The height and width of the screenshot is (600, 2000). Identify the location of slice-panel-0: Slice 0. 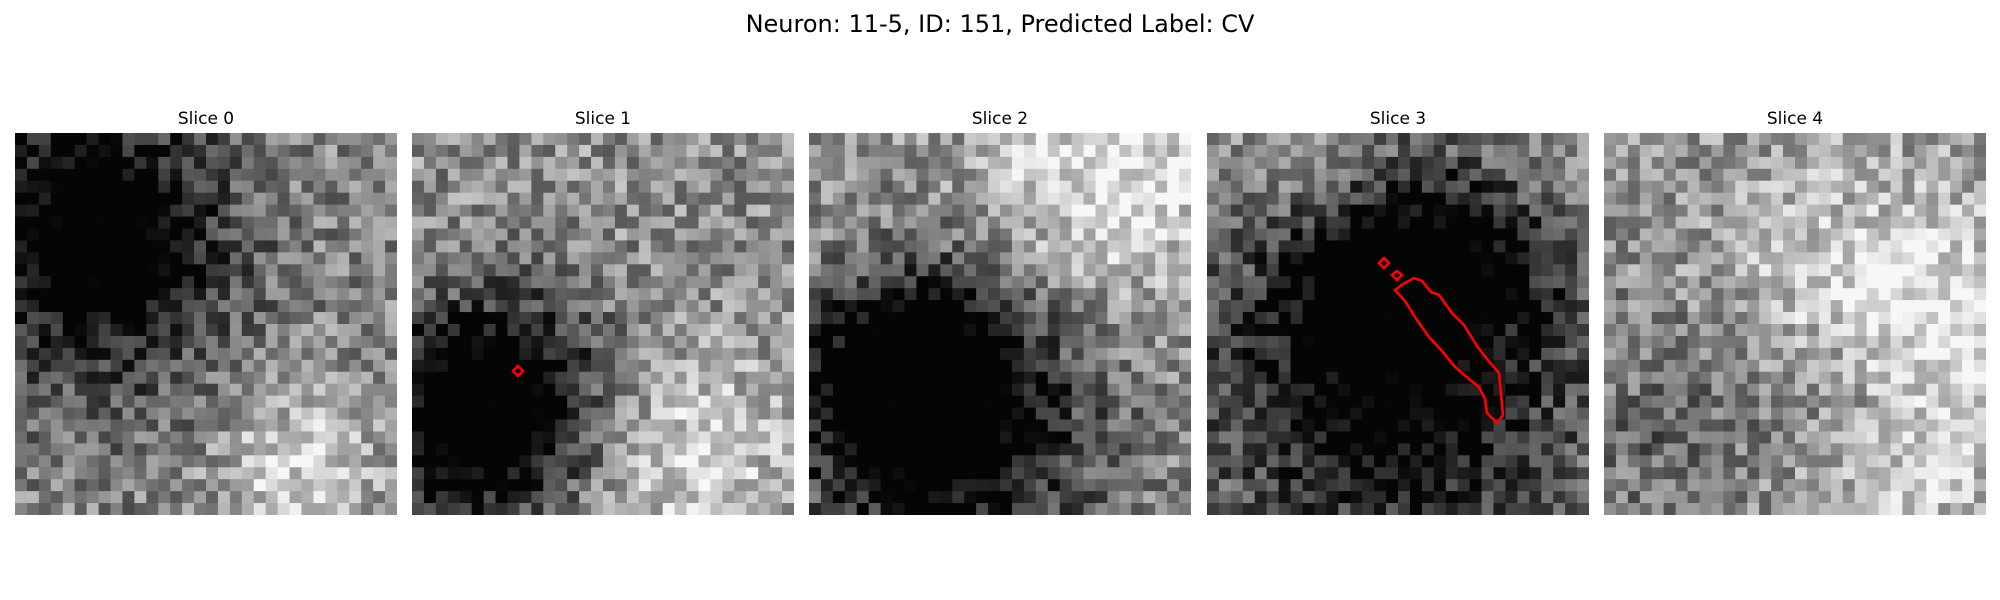
(206, 311).